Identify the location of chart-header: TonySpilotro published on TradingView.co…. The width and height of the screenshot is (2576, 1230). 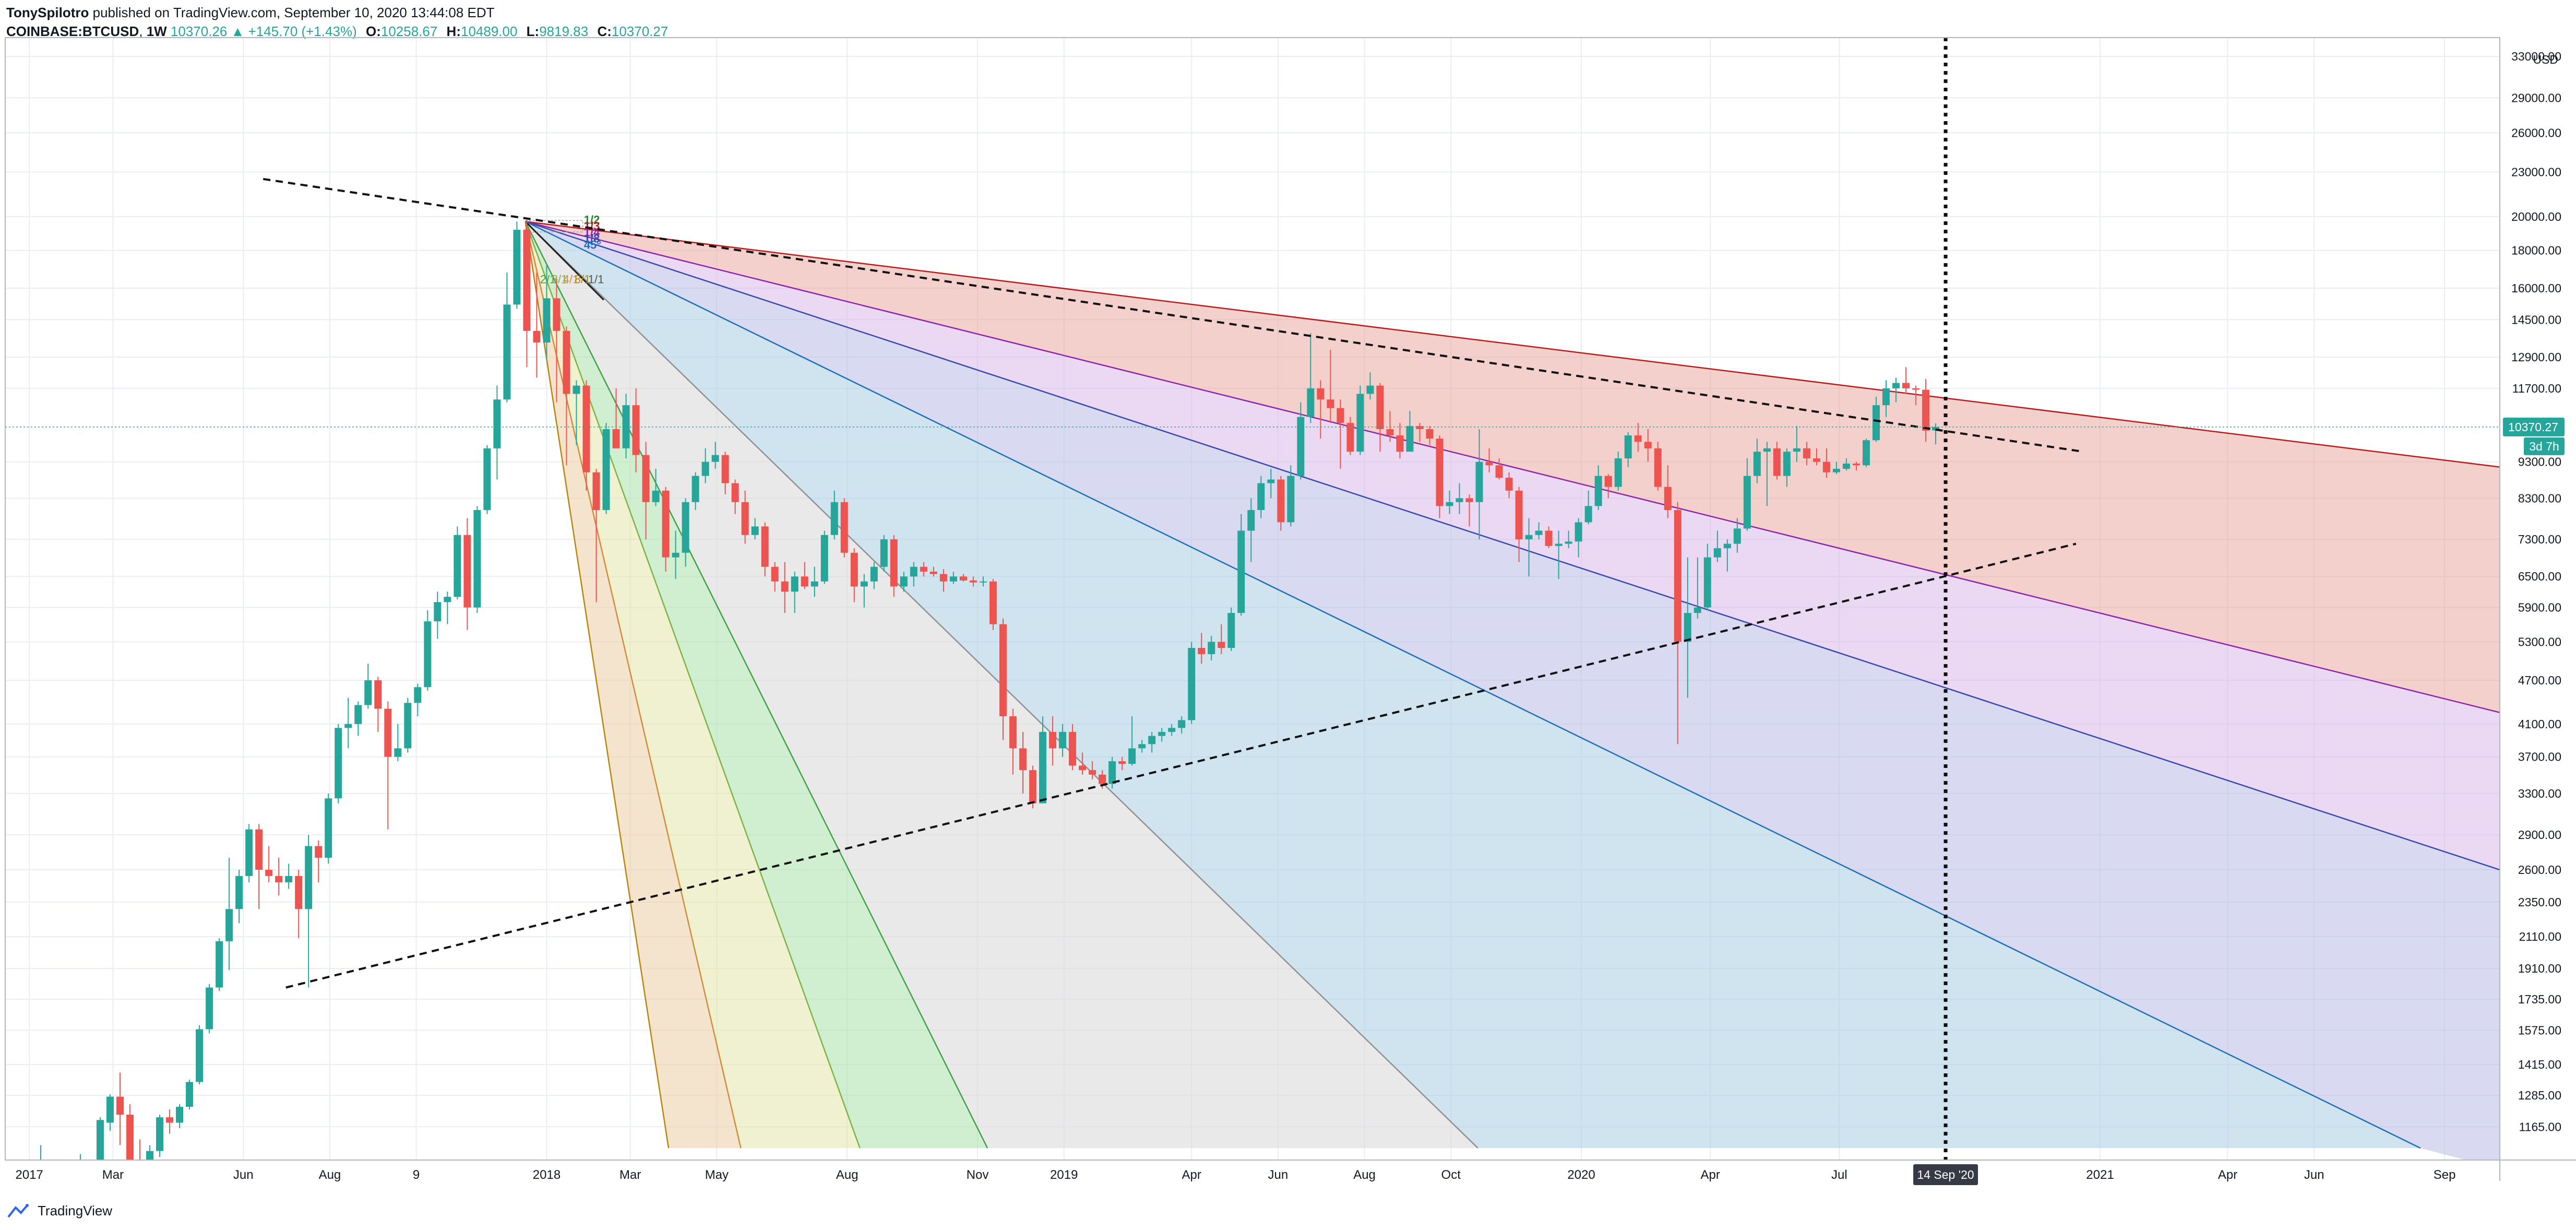
(337, 22).